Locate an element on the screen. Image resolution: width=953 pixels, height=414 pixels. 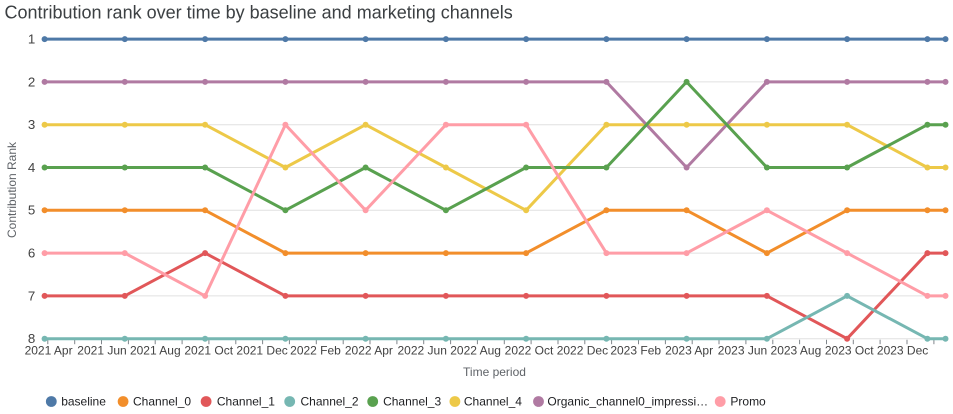
svg-text: Channel_2 is located at coordinates (330, 402).